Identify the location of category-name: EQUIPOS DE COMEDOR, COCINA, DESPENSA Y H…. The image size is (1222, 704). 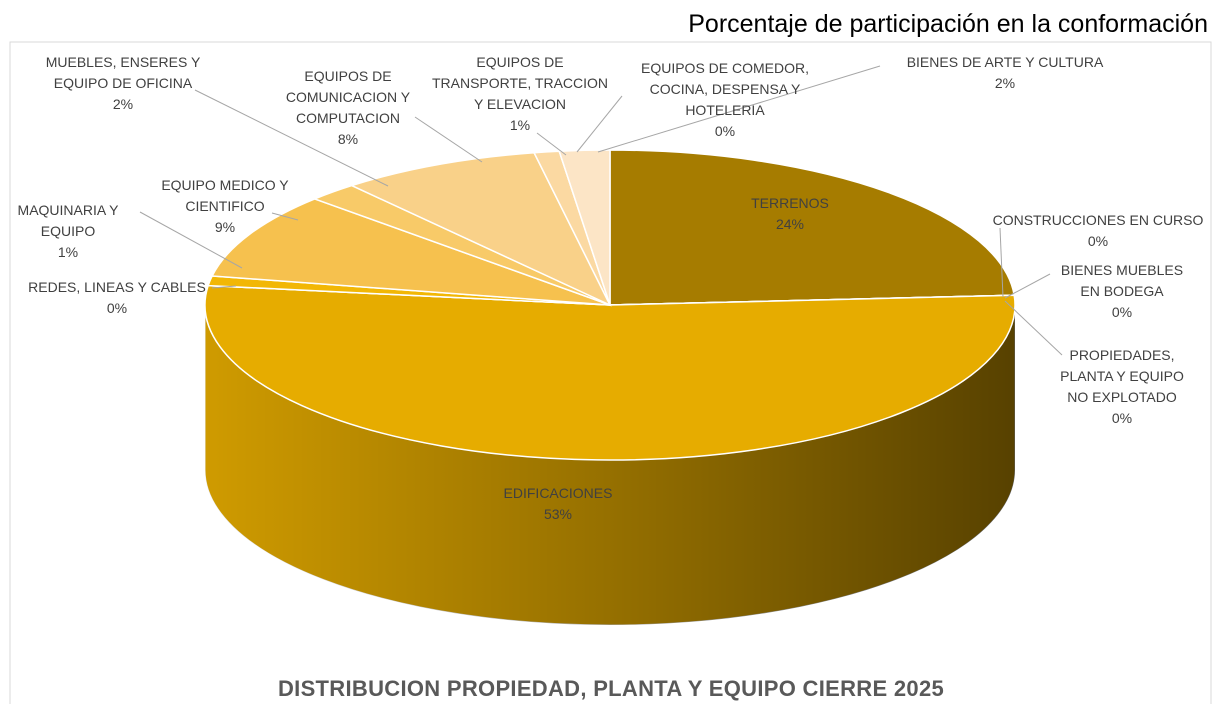
(725, 89).